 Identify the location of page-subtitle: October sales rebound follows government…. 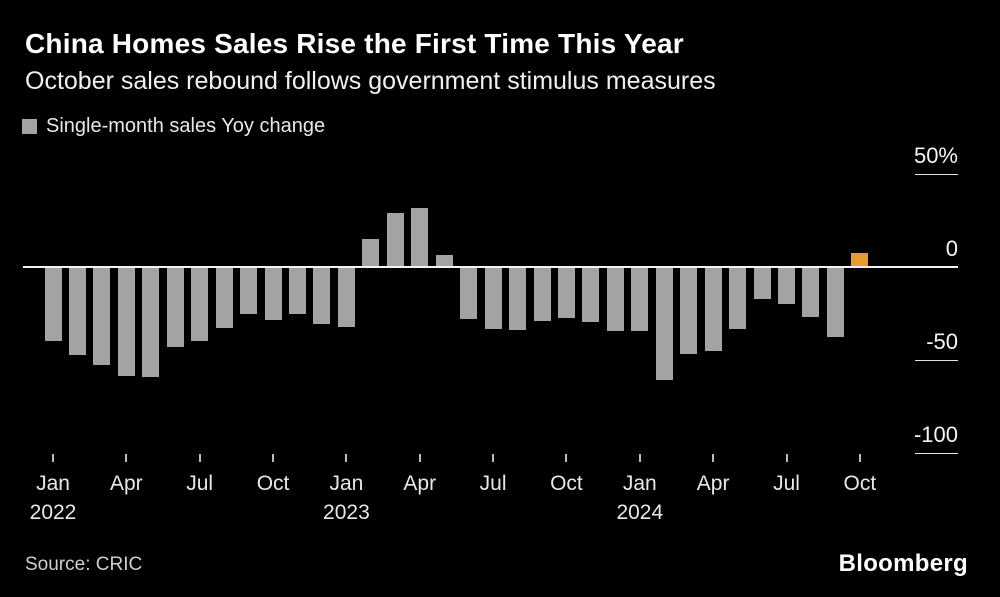
(370, 81).